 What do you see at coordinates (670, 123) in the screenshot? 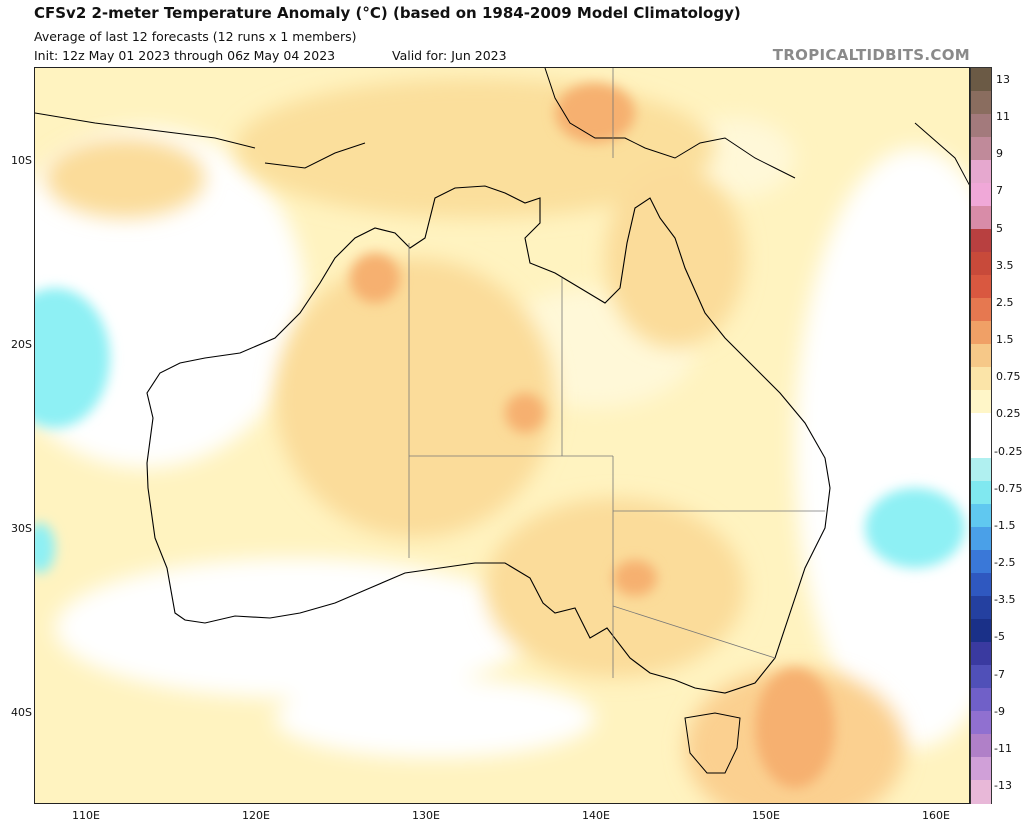
I see `coastline-new-guinea` at bounding box center [670, 123].